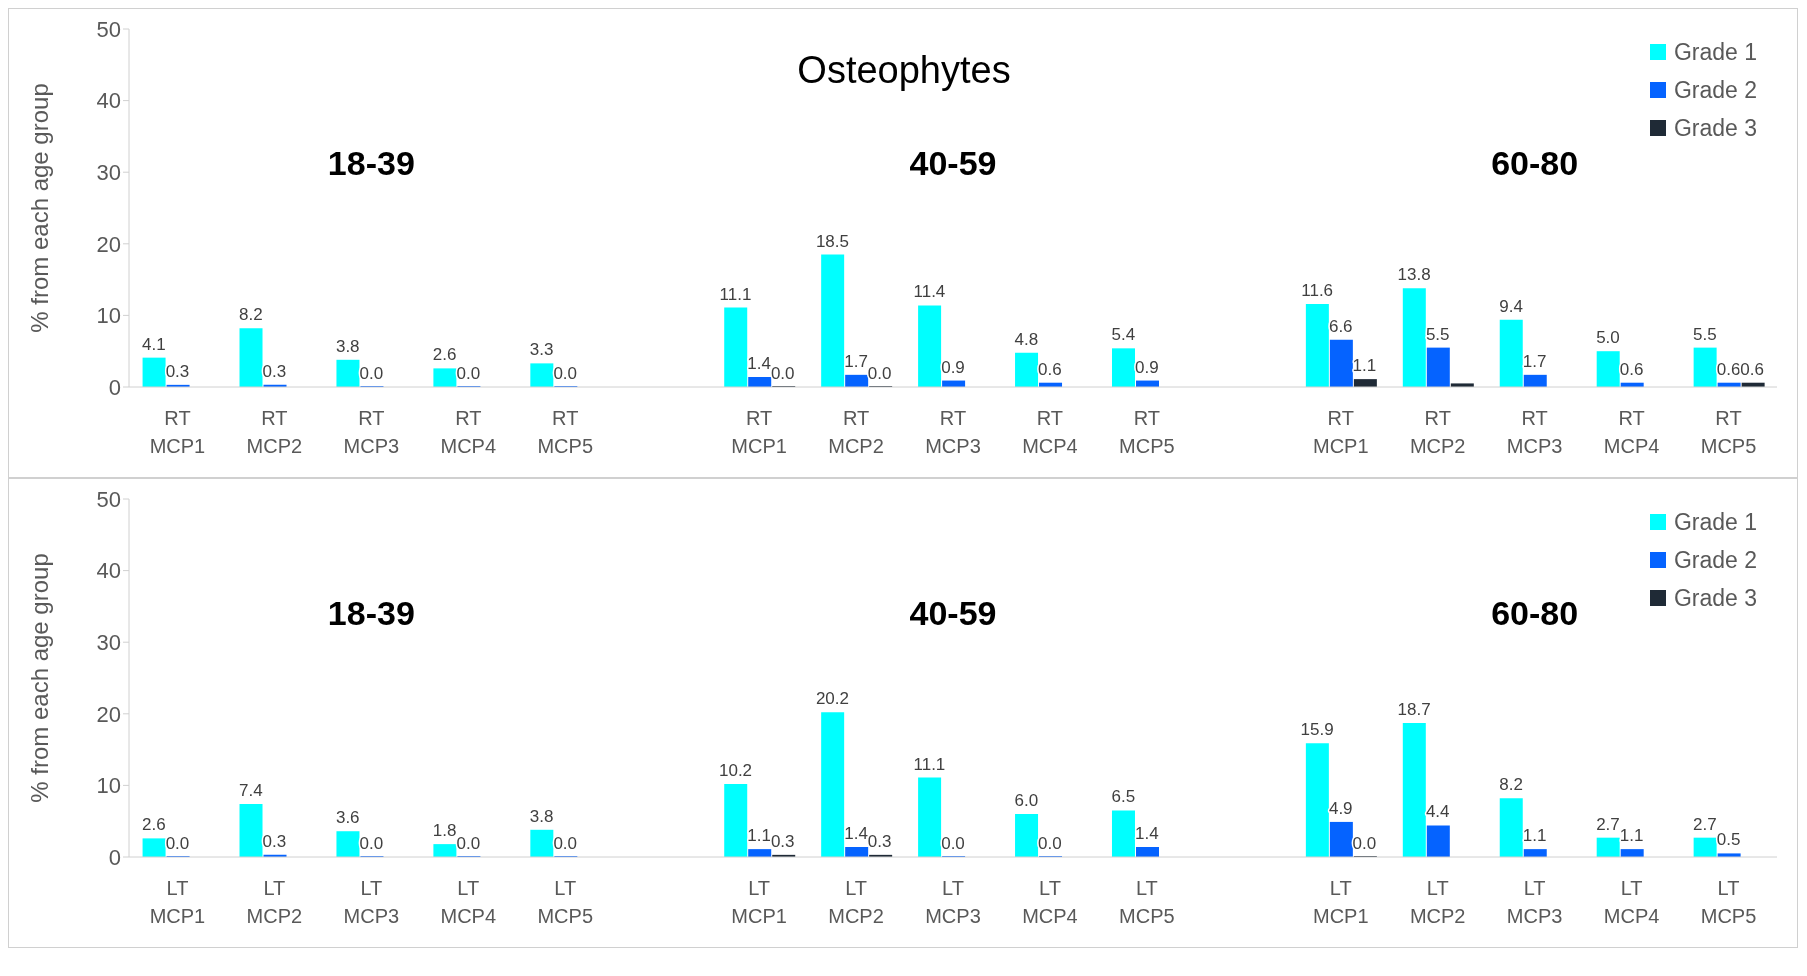  Describe the element at coordinates (444, 831) in the screenshot. I see `data-label: 1.8` at that location.